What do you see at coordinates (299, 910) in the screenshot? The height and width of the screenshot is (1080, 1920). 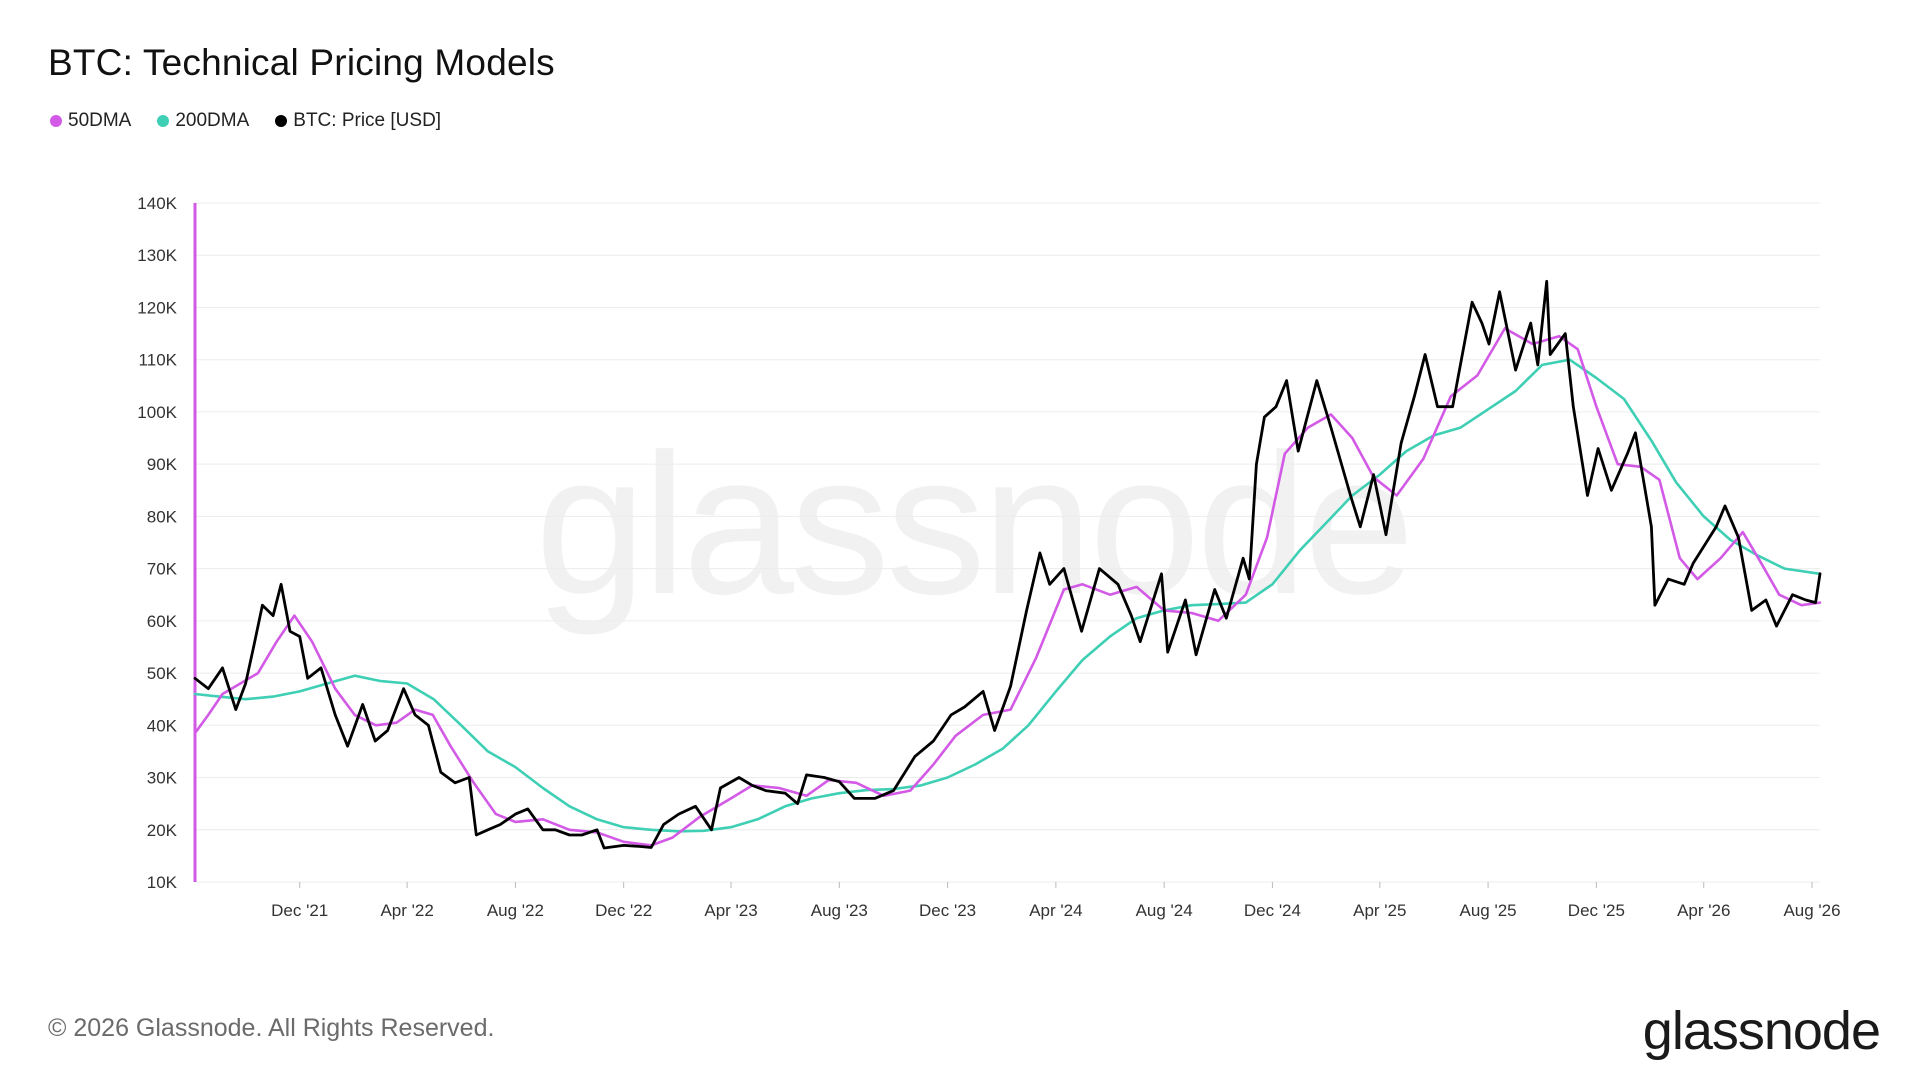 I see `x-tick-label: Dec '21` at bounding box center [299, 910].